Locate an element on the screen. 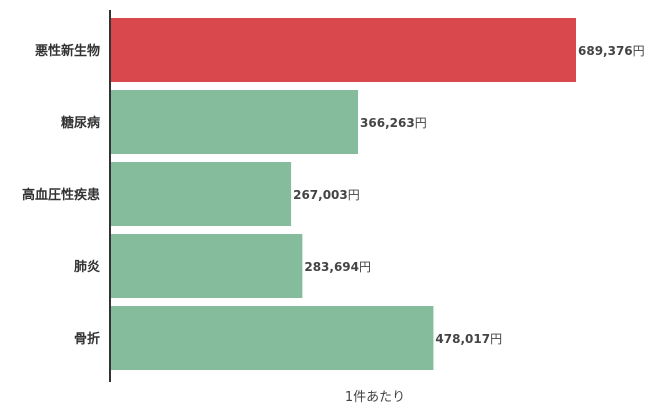 Image resolution: width=657 pixels, height=413 pixels. value-label-1: 366,263円 is located at coordinates (393, 123).